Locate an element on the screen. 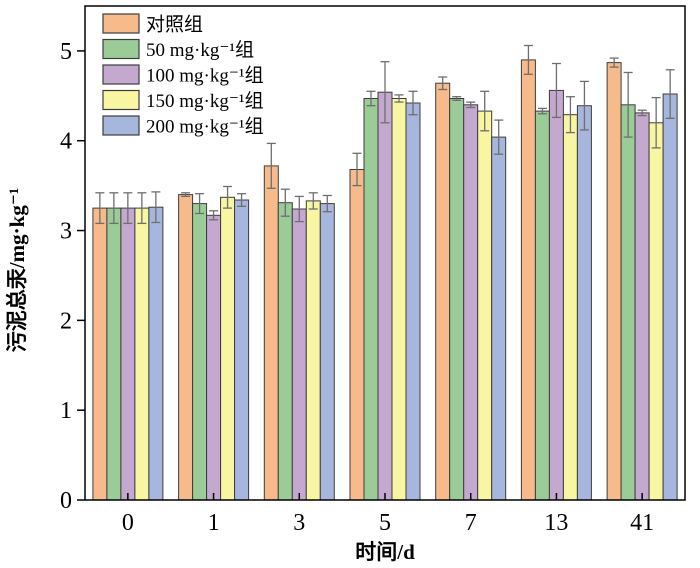  x-tick-label: 41 is located at coordinates (642, 523).